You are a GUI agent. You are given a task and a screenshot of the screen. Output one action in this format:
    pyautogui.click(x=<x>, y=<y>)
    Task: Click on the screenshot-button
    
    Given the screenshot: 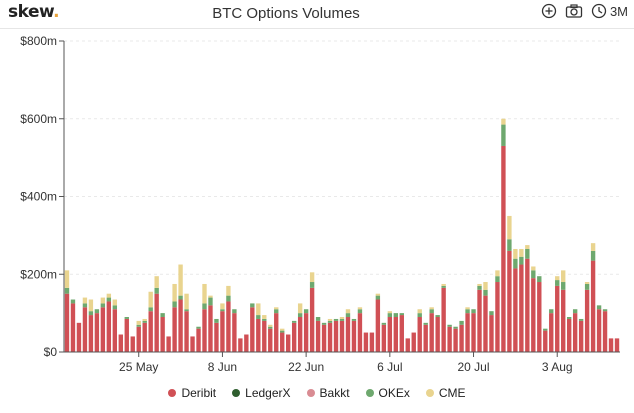 What is the action you would take?
    pyautogui.click(x=574, y=11)
    